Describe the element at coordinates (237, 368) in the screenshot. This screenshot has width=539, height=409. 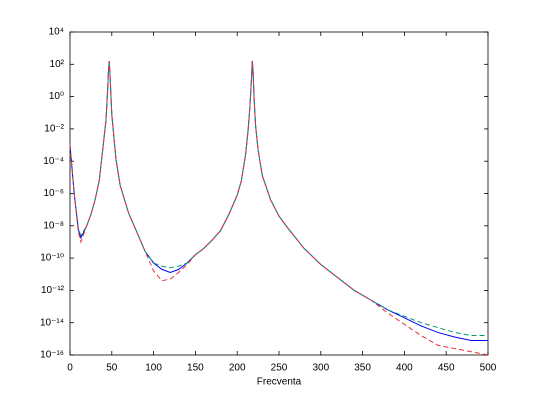
I see `x-tick-label: 200` at that location.